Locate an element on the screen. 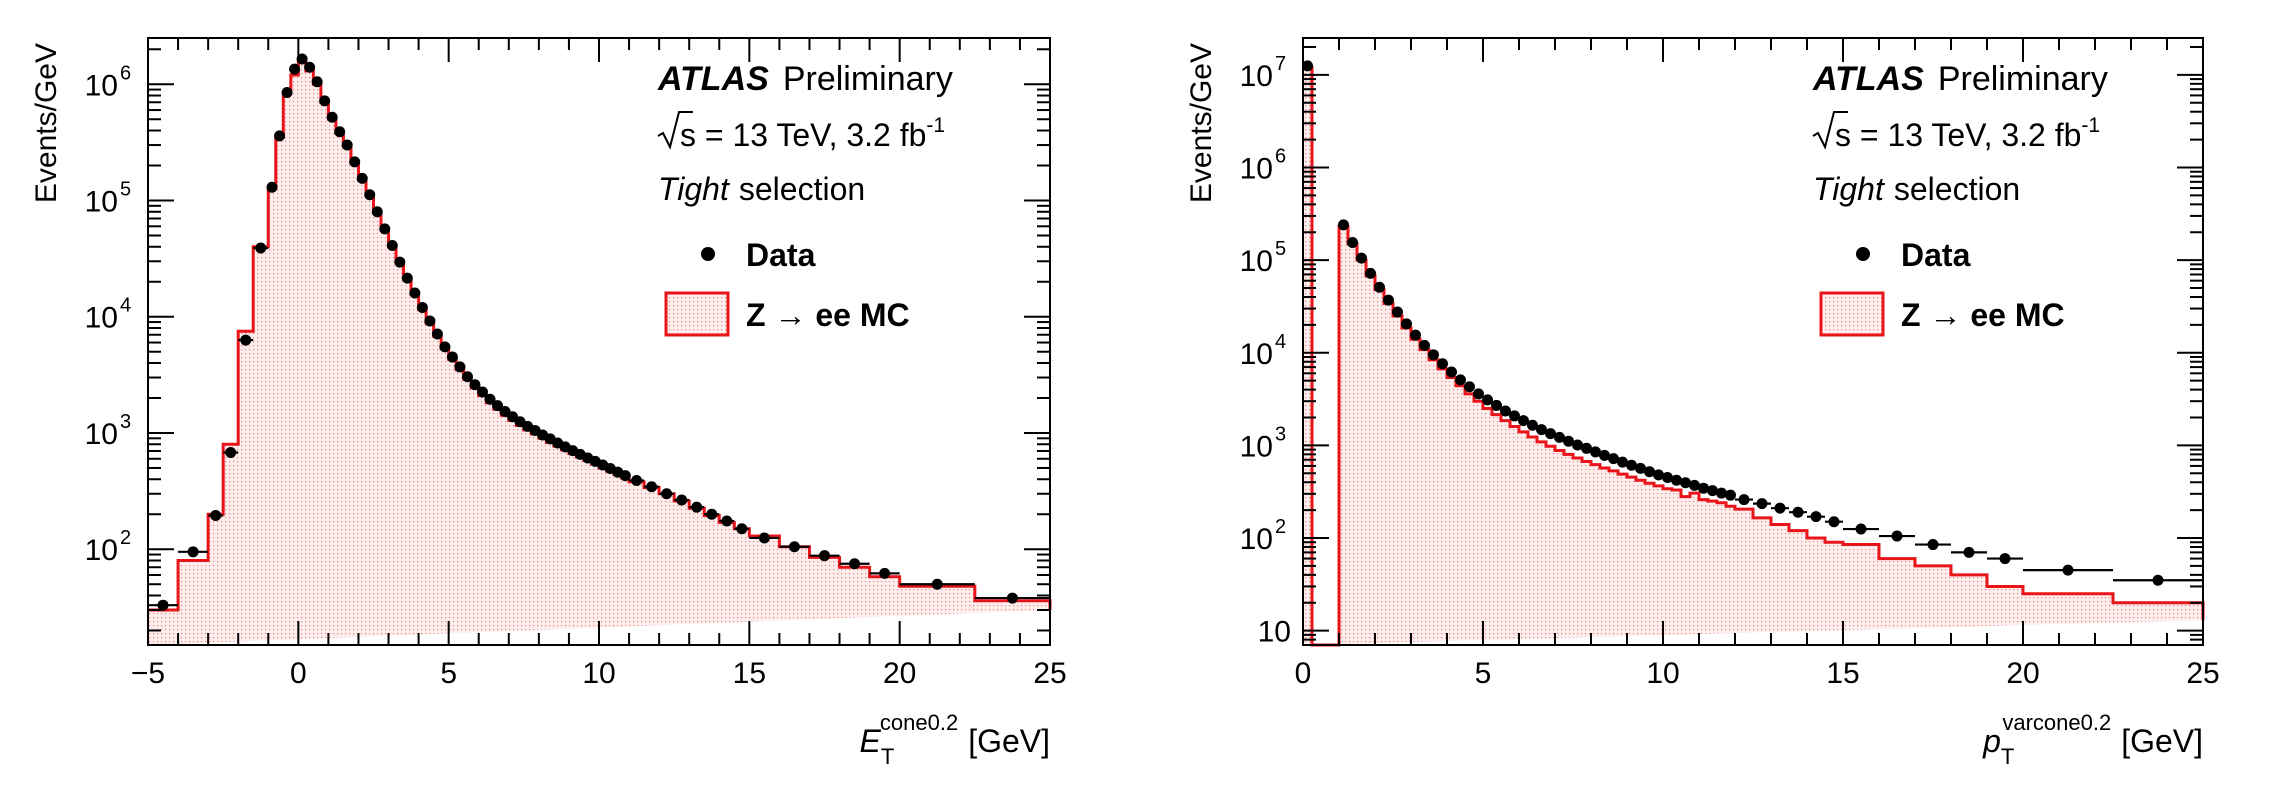 The width and height of the screenshot is (2269, 788). y-tick-exponent: 5 is located at coordinates (1280, 249).